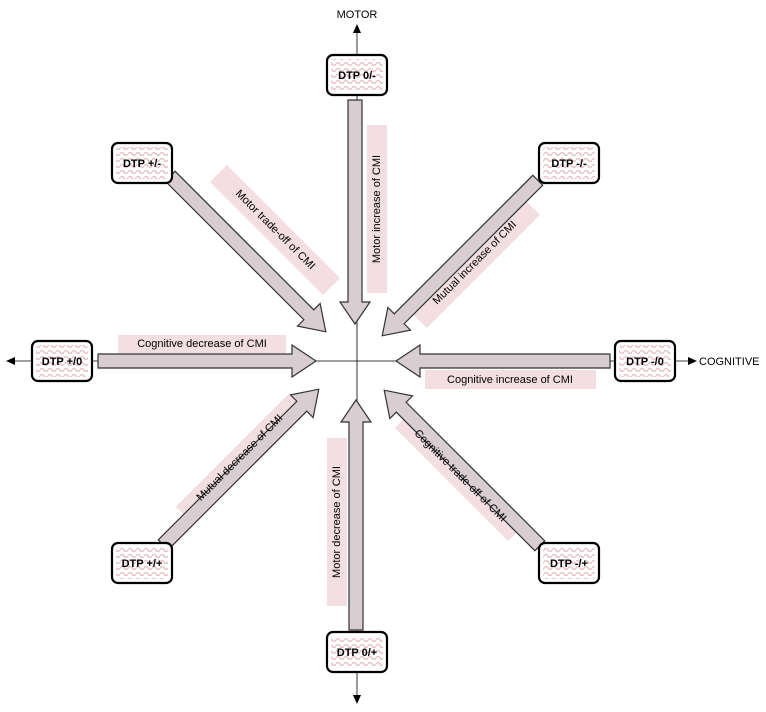 The image size is (766, 712). Describe the element at coordinates (377, 209) in the screenshot. I see `label-top: Motor increase of CMI` at that location.